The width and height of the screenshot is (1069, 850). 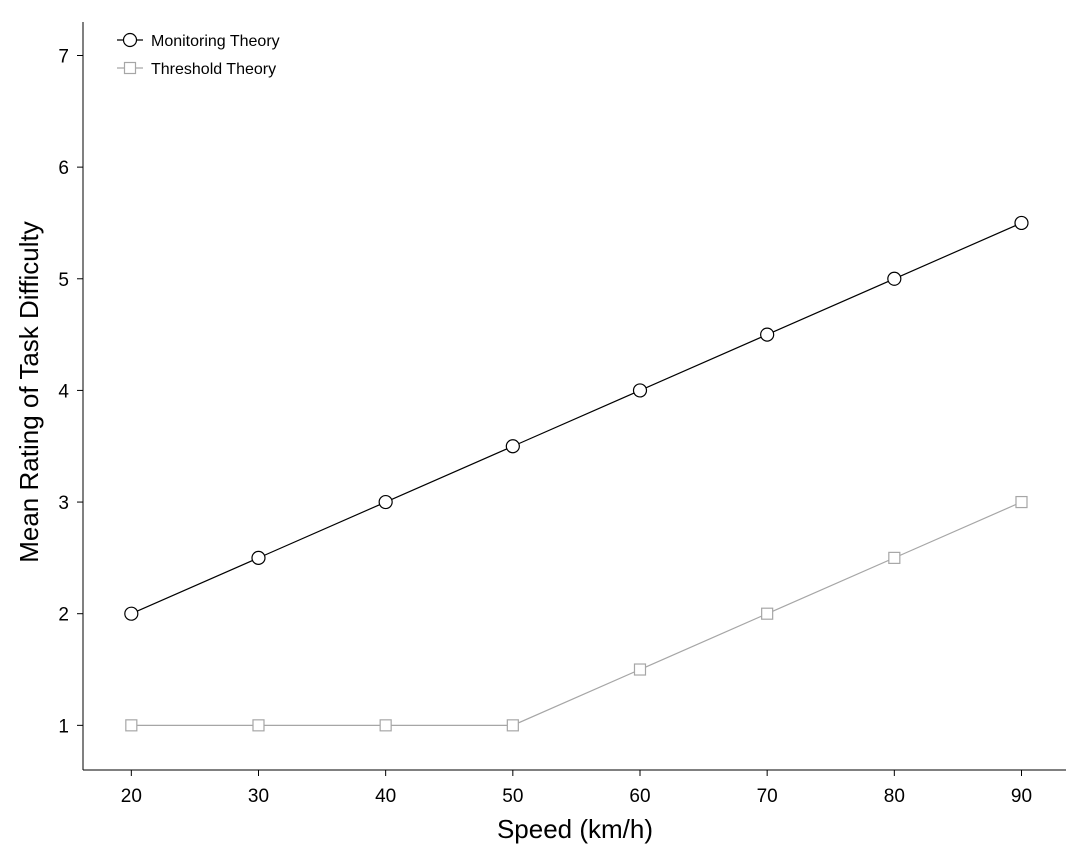 What do you see at coordinates (385, 796) in the screenshot?
I see `x-tick-label: 40` at bounding box center [385, 796].